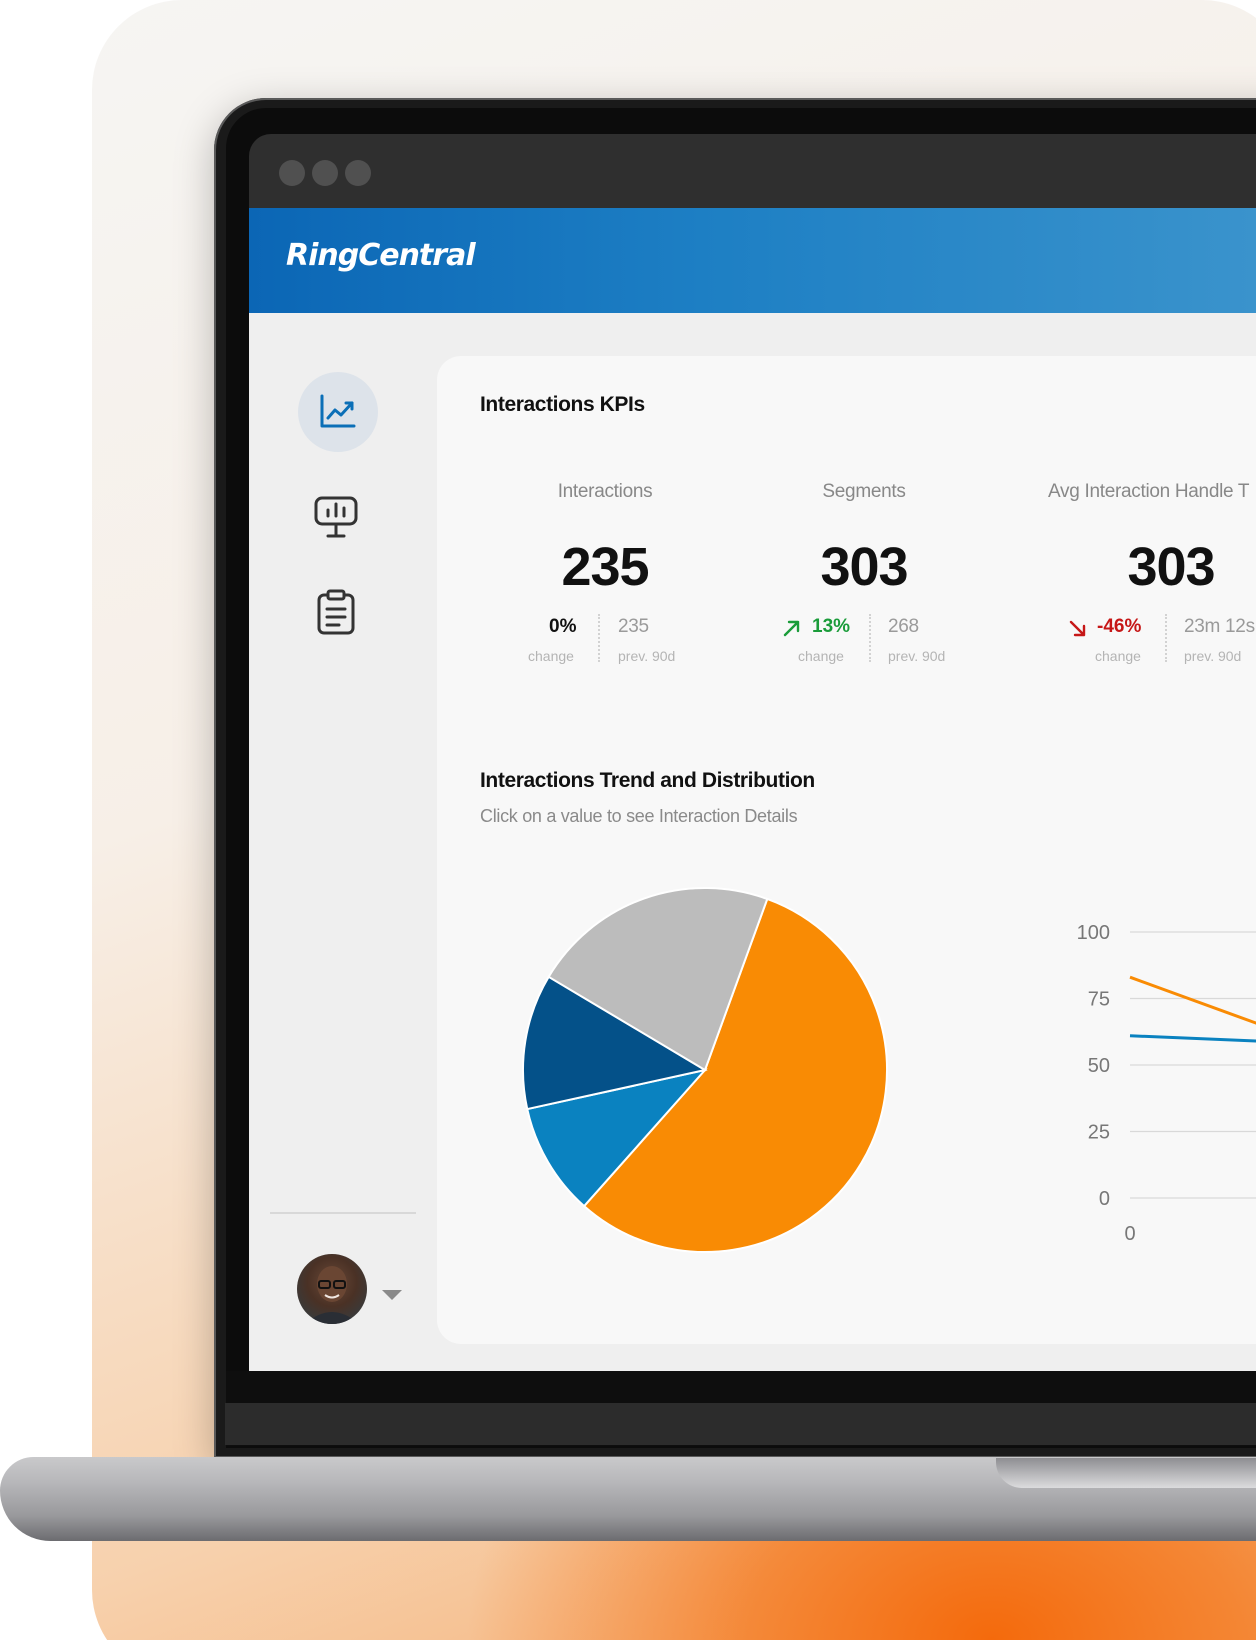 This screenshot has width=1256, height=1640. I want to click on kpi-avg-handle-time-separator, so click(1166, 638).